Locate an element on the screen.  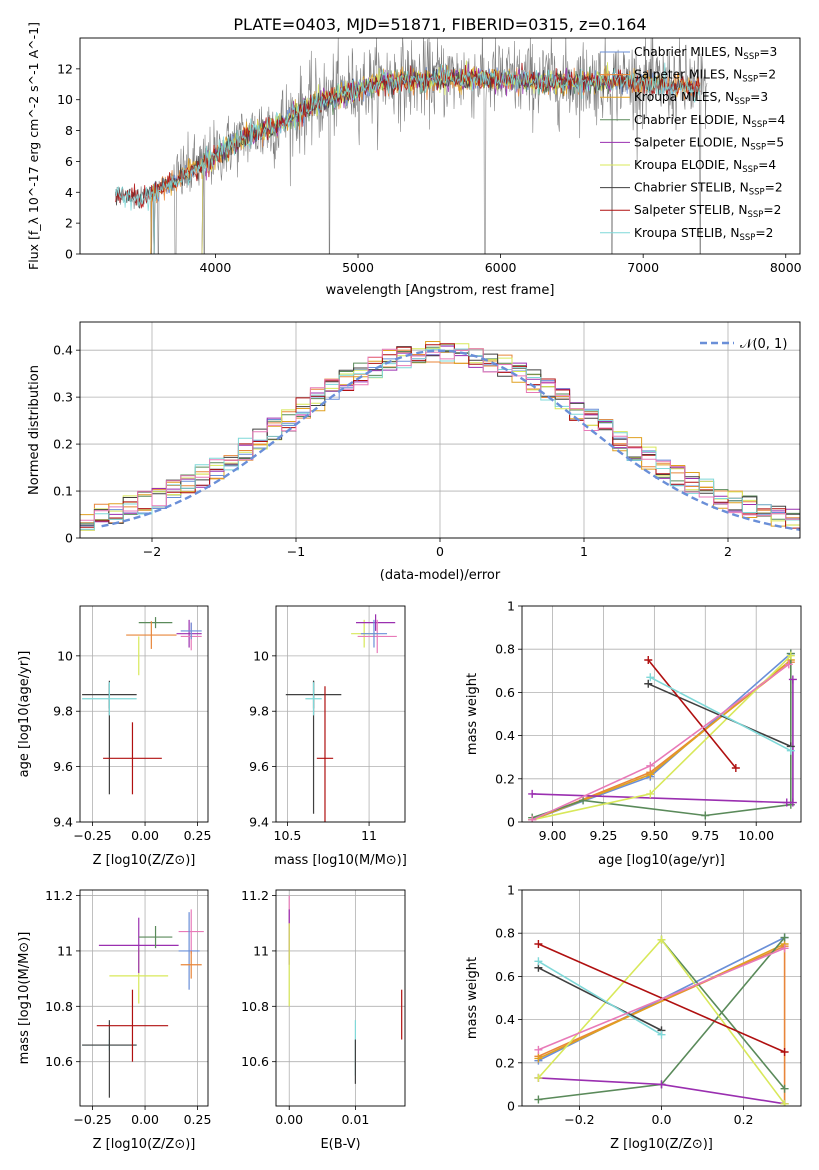
y-tick-label: 6 is located at coordinates (69, 161).